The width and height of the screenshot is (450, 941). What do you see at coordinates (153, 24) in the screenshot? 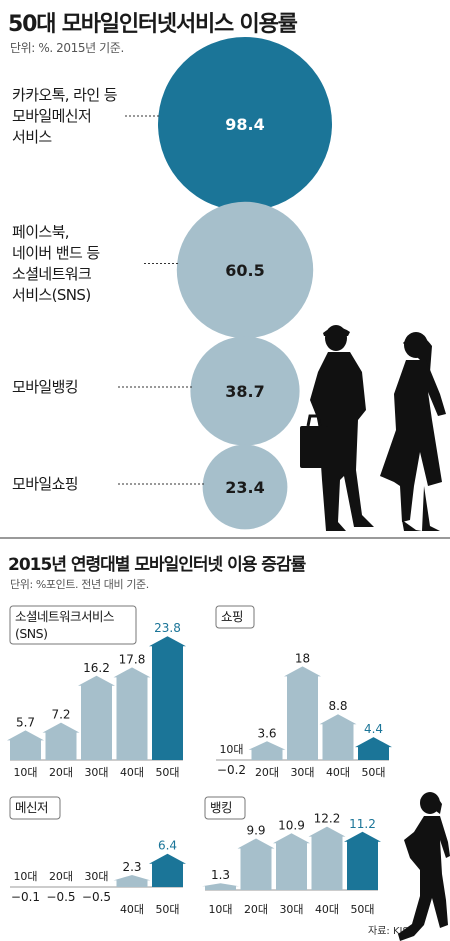
I see `main-title: 50대 모바일인터넷서비스 이용률` at bounding box center [153, 24].